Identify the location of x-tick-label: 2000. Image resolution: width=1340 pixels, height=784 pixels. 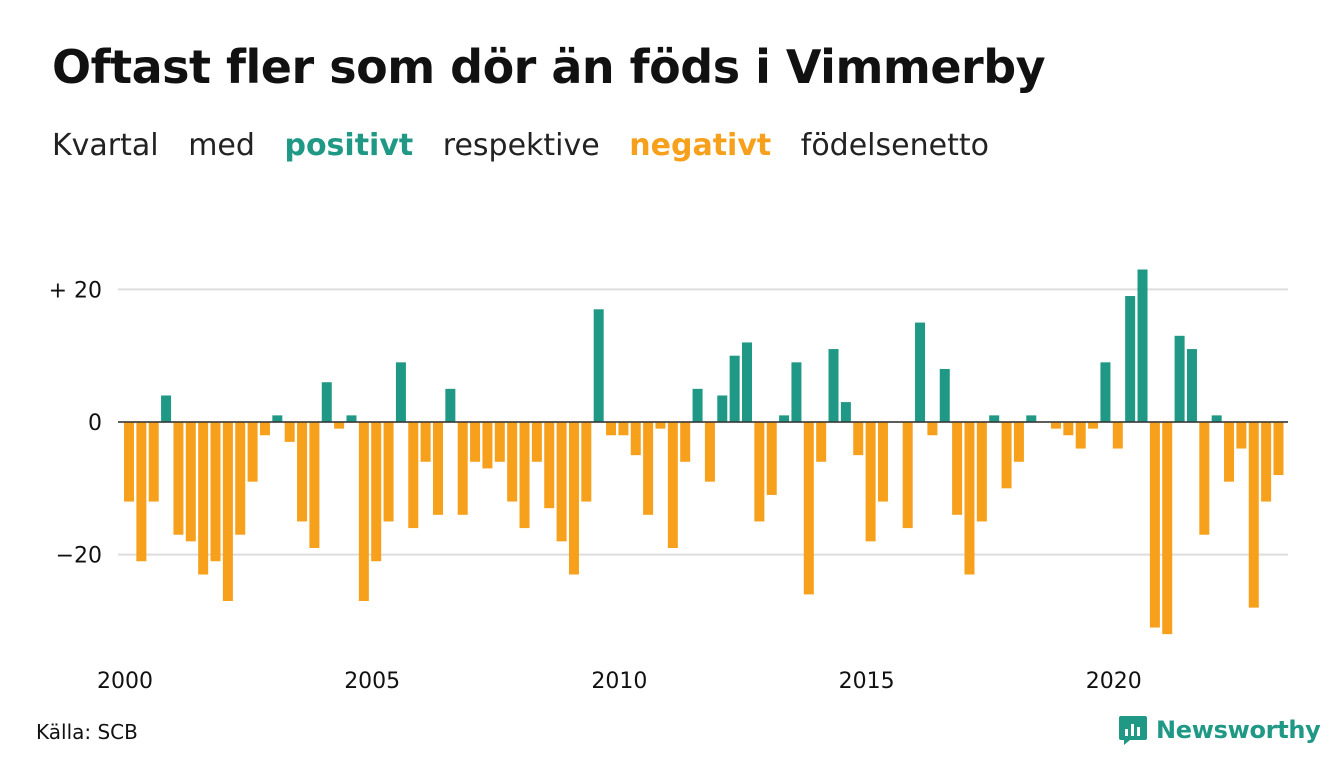
(125, 681).